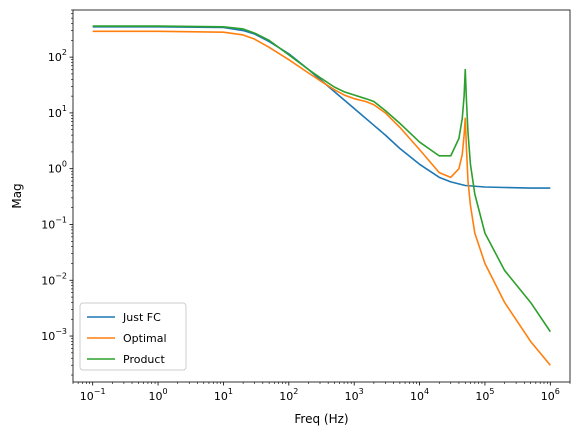 Image resolution: width=578 pixels, height=441 pixels. Describe the element at coordinates (64, 52) in the screenshot. I see `y-tick-label-exponent: 2` at that location.